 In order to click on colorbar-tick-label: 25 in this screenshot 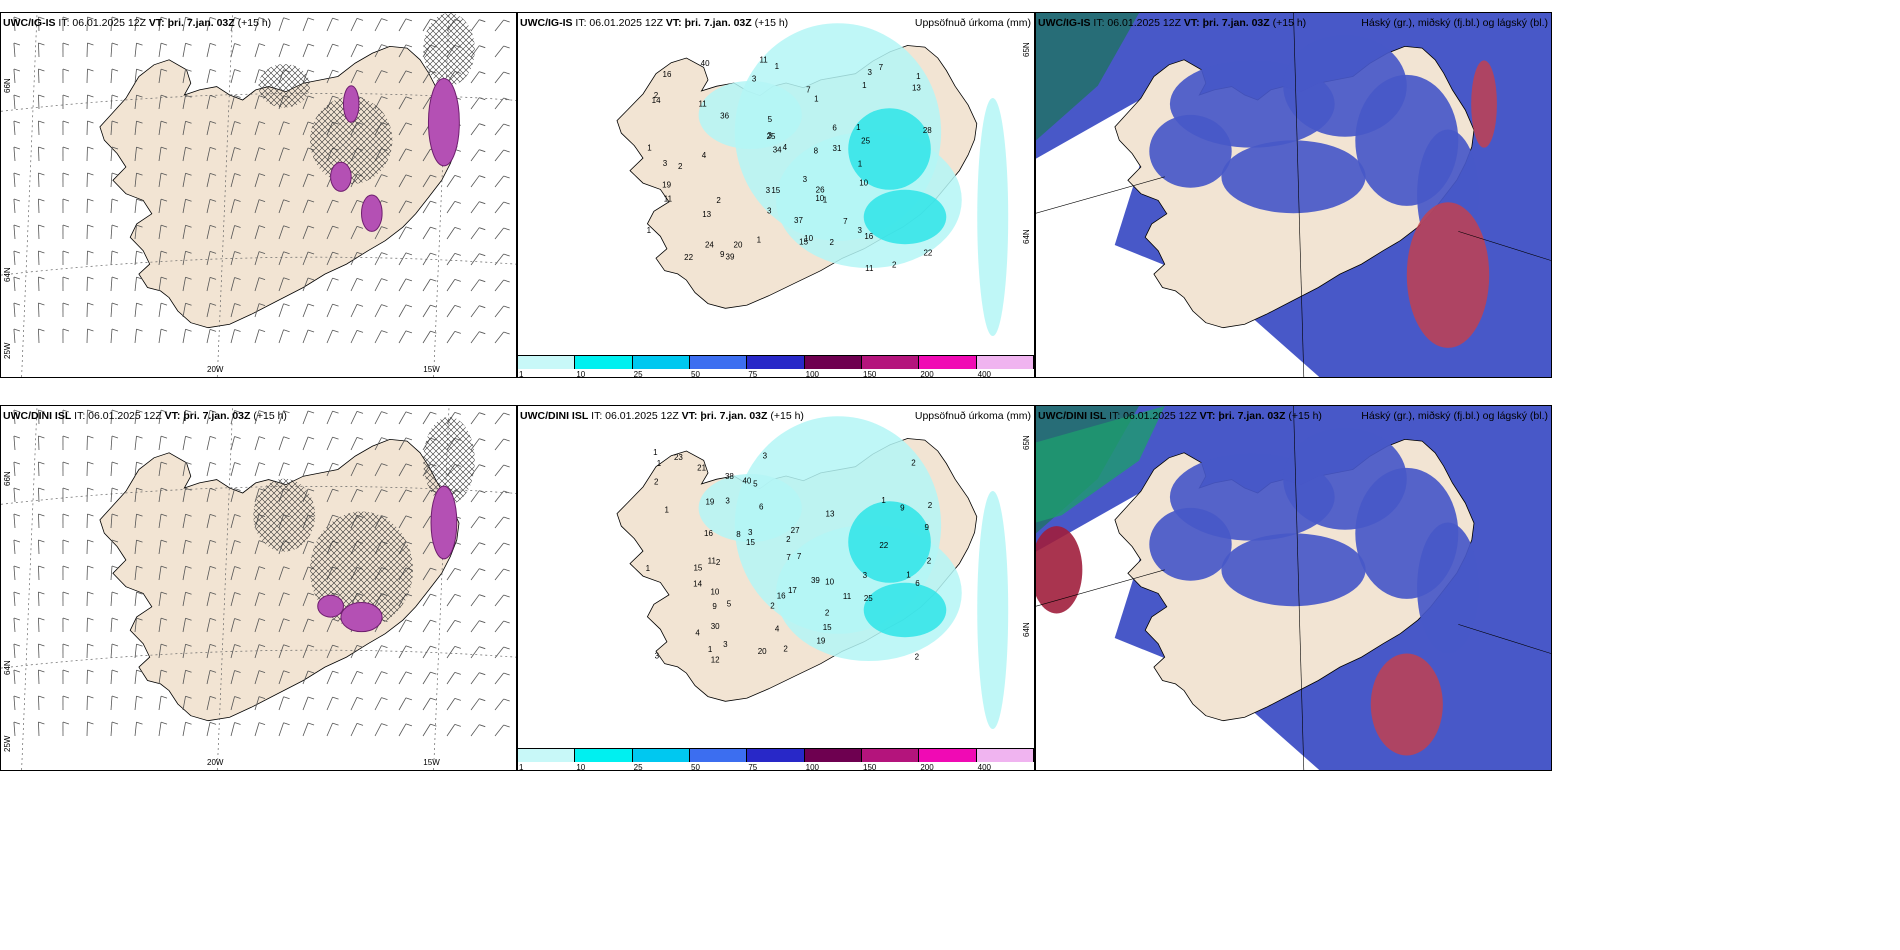, I will do `click(638, 767)`.